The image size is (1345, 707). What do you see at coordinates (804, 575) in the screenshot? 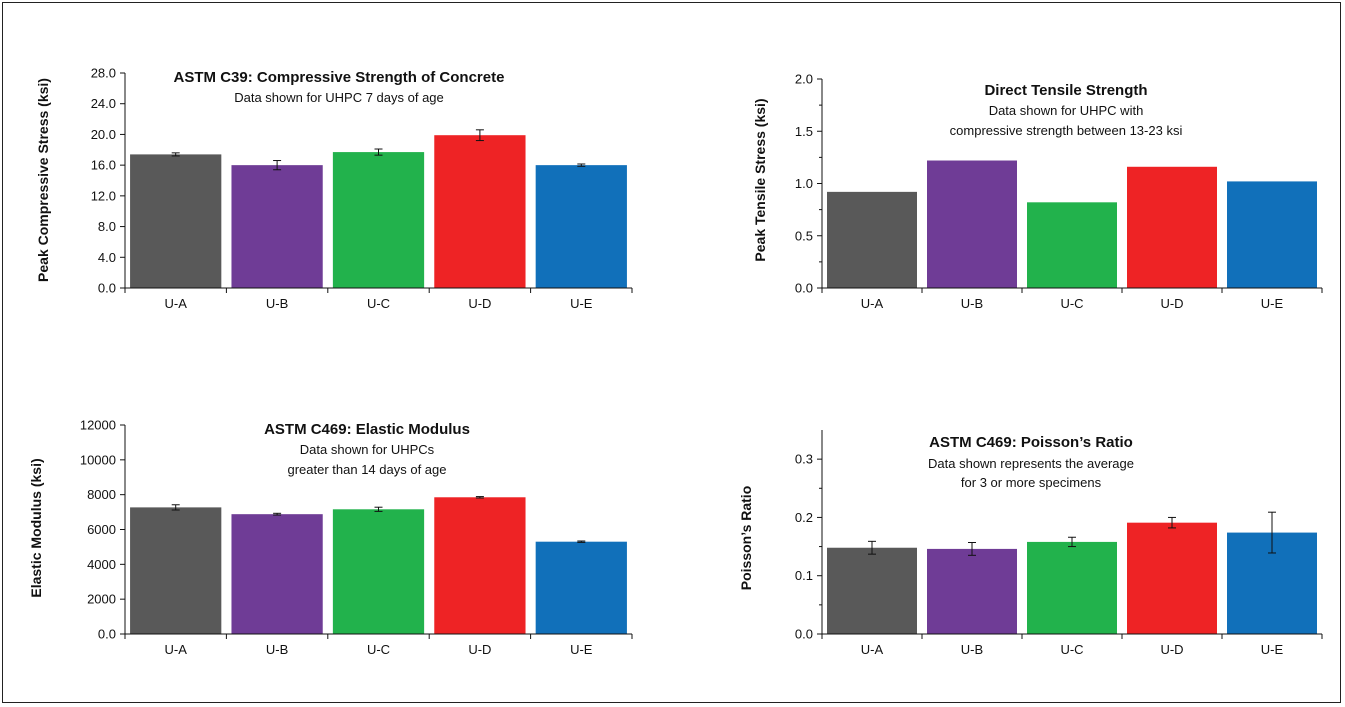
I see `y-tick-label: 0.1` at bounding box center [804, 575].